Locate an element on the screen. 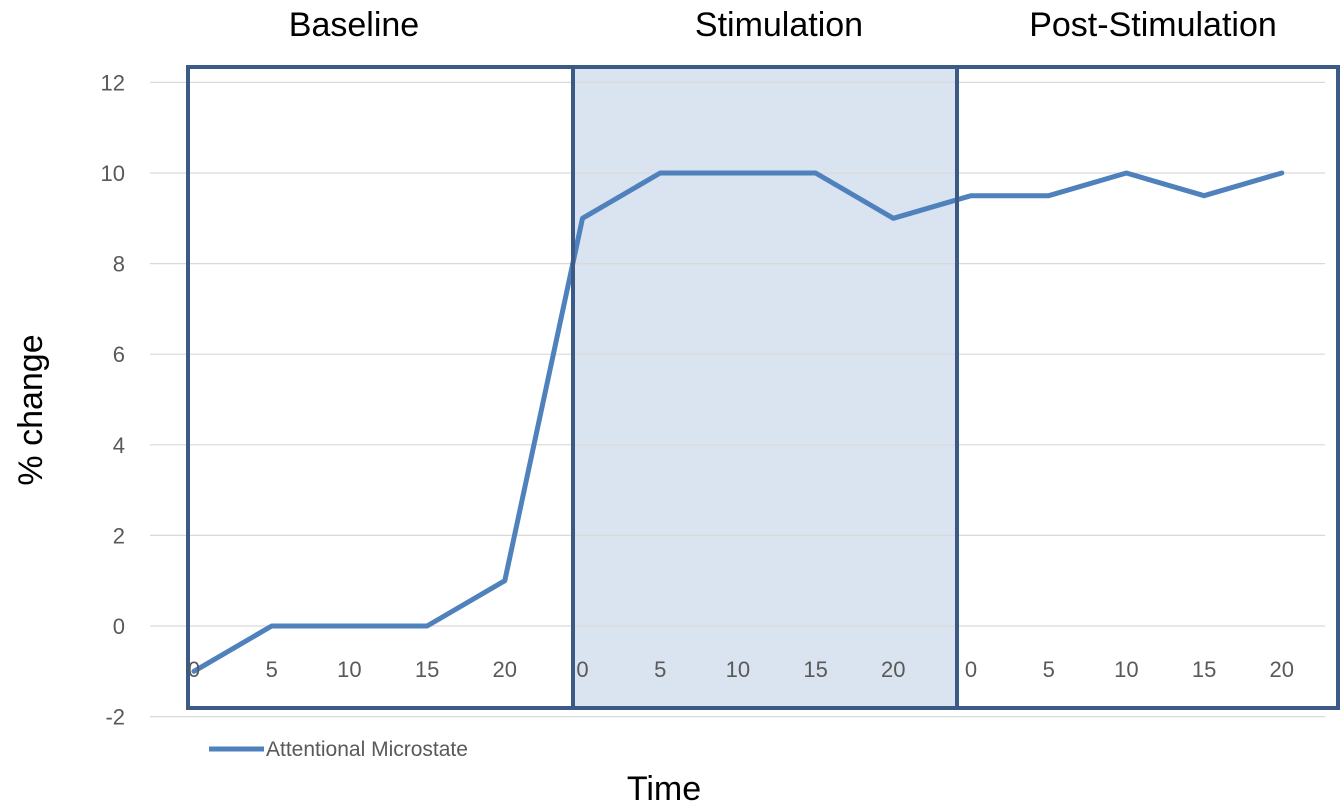 This screenshot has width=1341, height=807. y-tick-label: 12 is located at coordinates (113, 82).